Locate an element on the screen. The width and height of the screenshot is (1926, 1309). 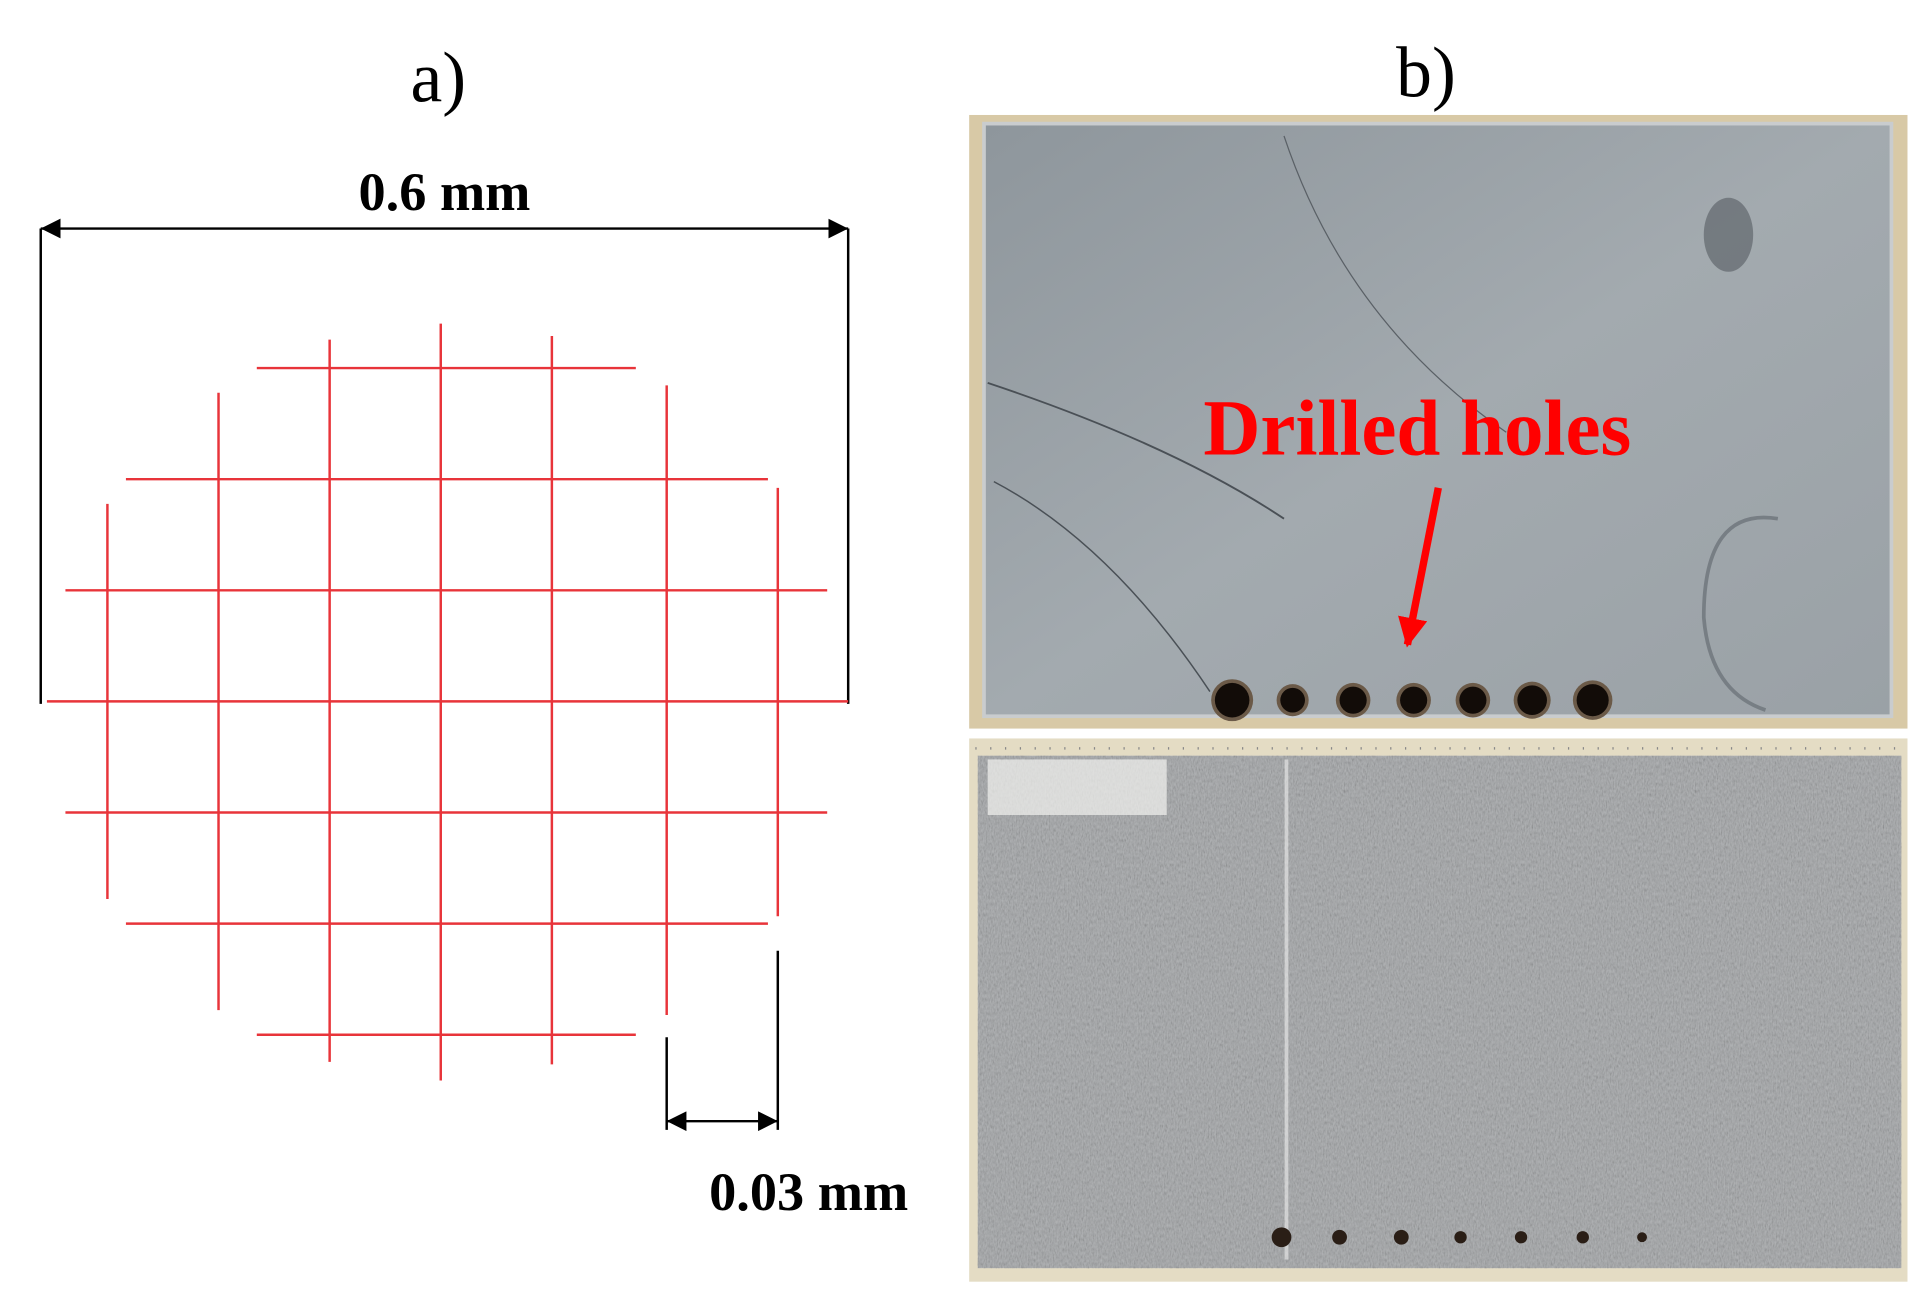
panel-label: b) is located at coordinates (1426, 72).